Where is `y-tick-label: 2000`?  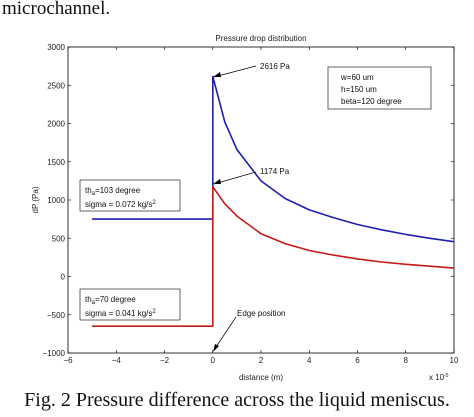 y-tick-label: 2000 is located at coordinates (56, 124).